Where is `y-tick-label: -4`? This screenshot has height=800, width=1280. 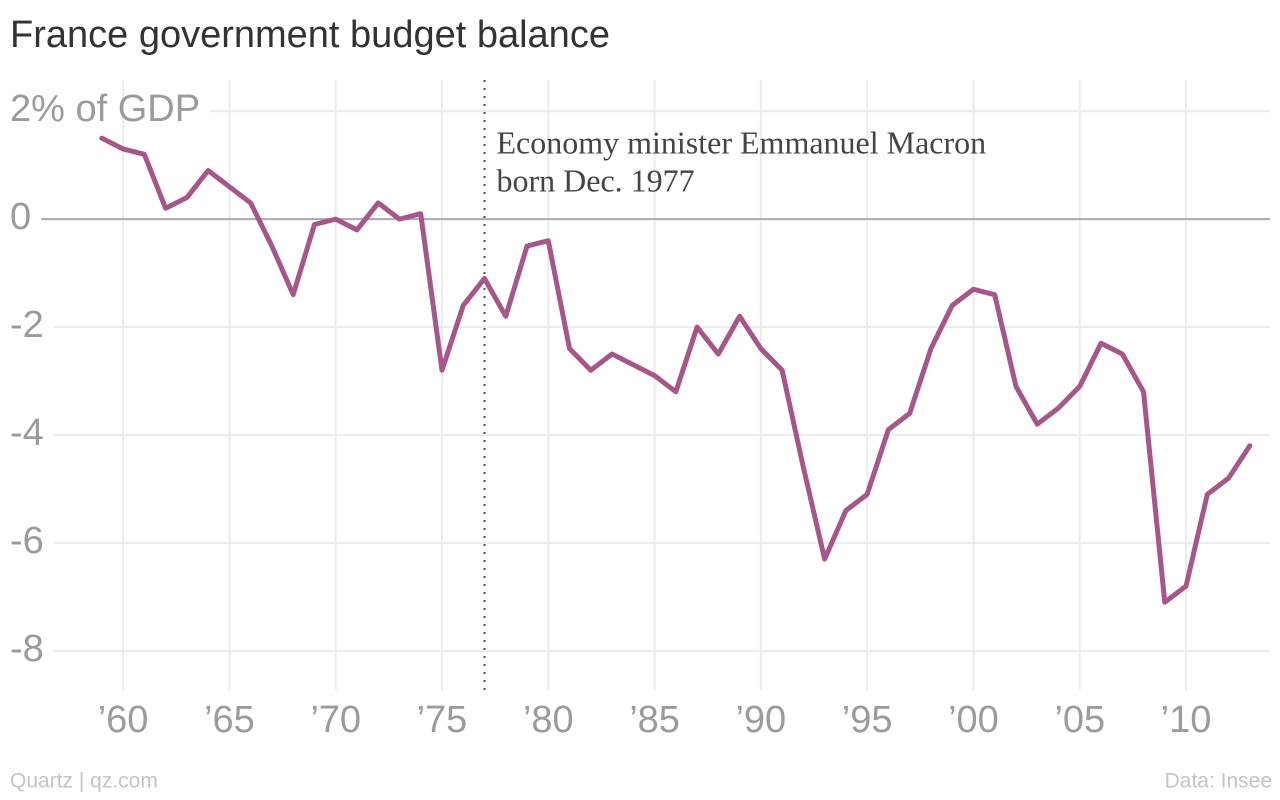
y-tick-label: -4 is located at coordinates (27, 433).